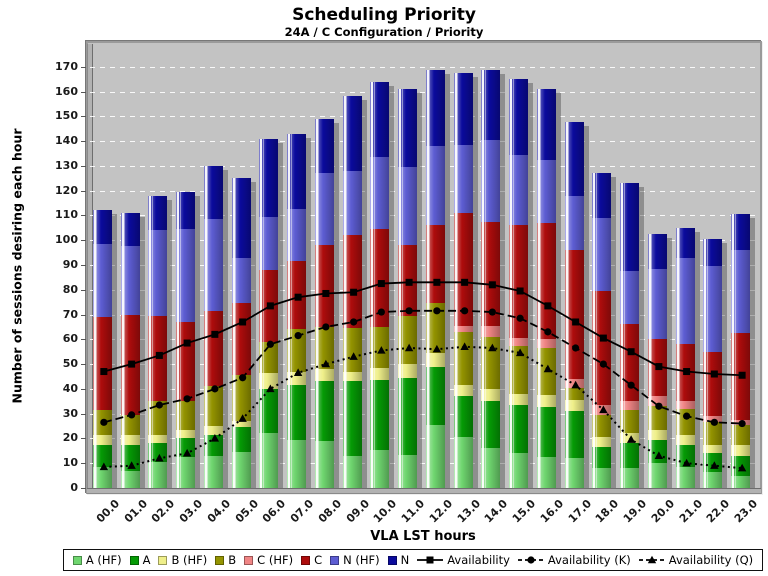 Image resolution: width=768 pixels, height=576 pixels. I want to click on legend-item-label: B (HF), so click(189, 560).